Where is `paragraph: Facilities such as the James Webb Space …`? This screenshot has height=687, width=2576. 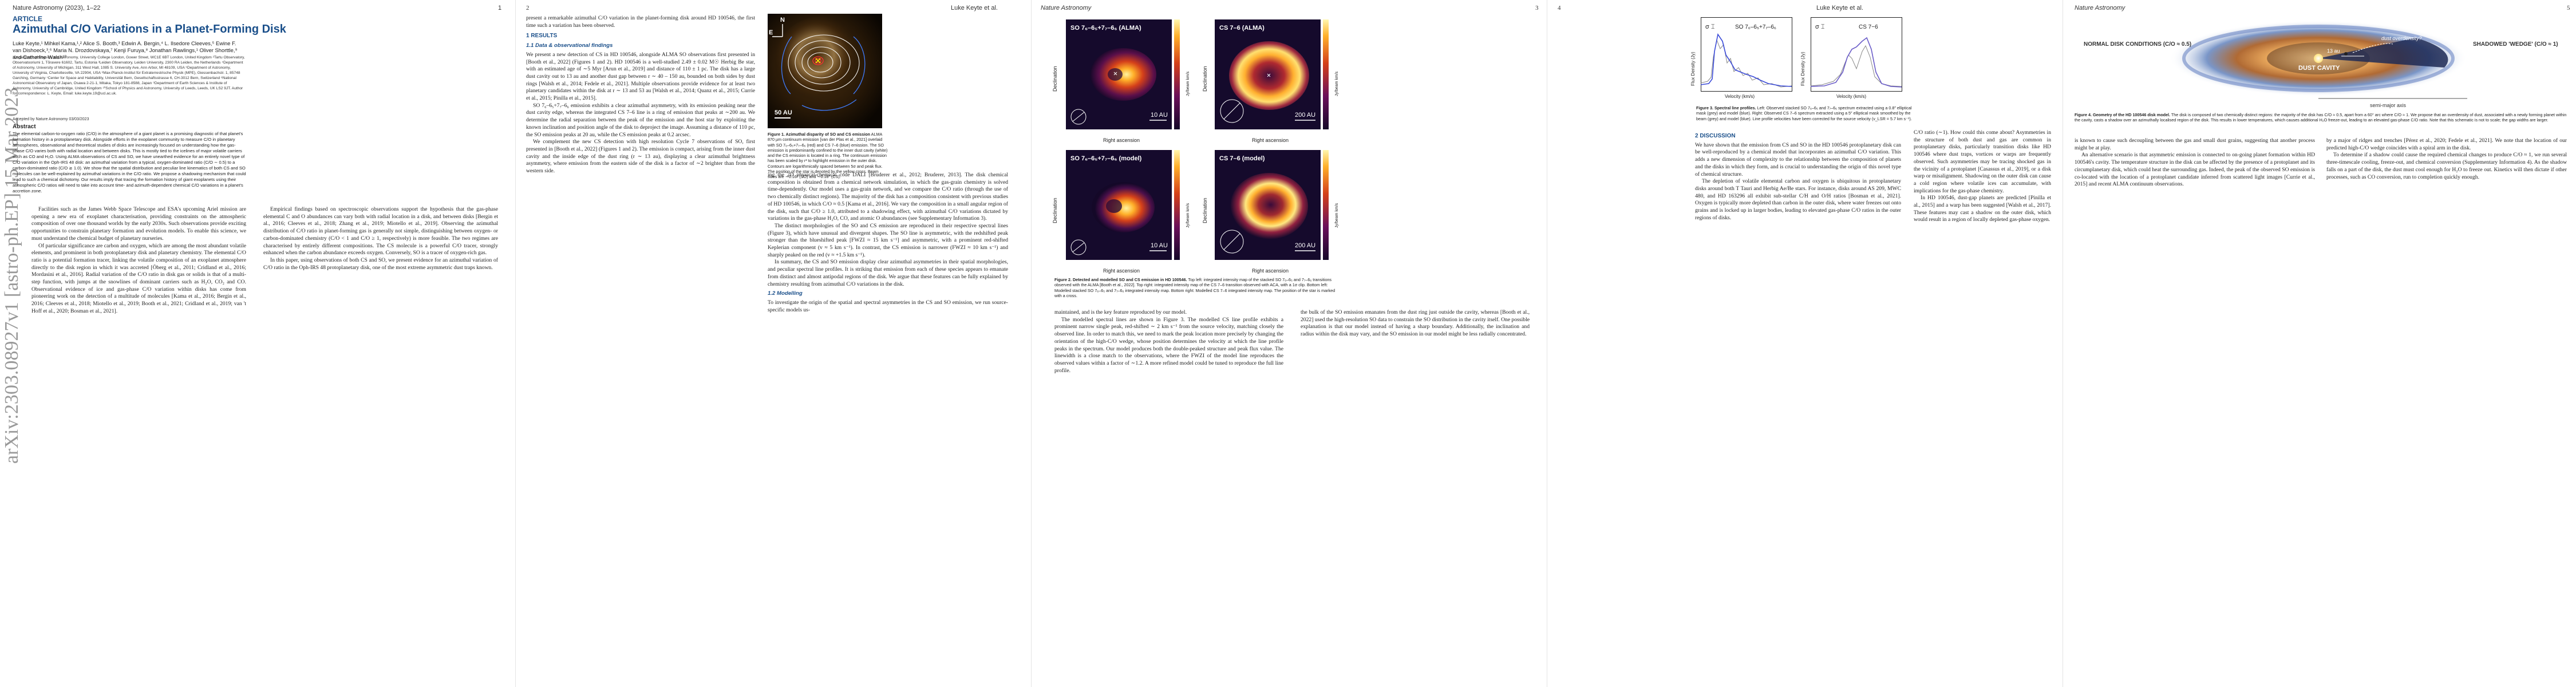
paragraph: Facilities such as the James Webb Space … is located at coordinates (138, 224).